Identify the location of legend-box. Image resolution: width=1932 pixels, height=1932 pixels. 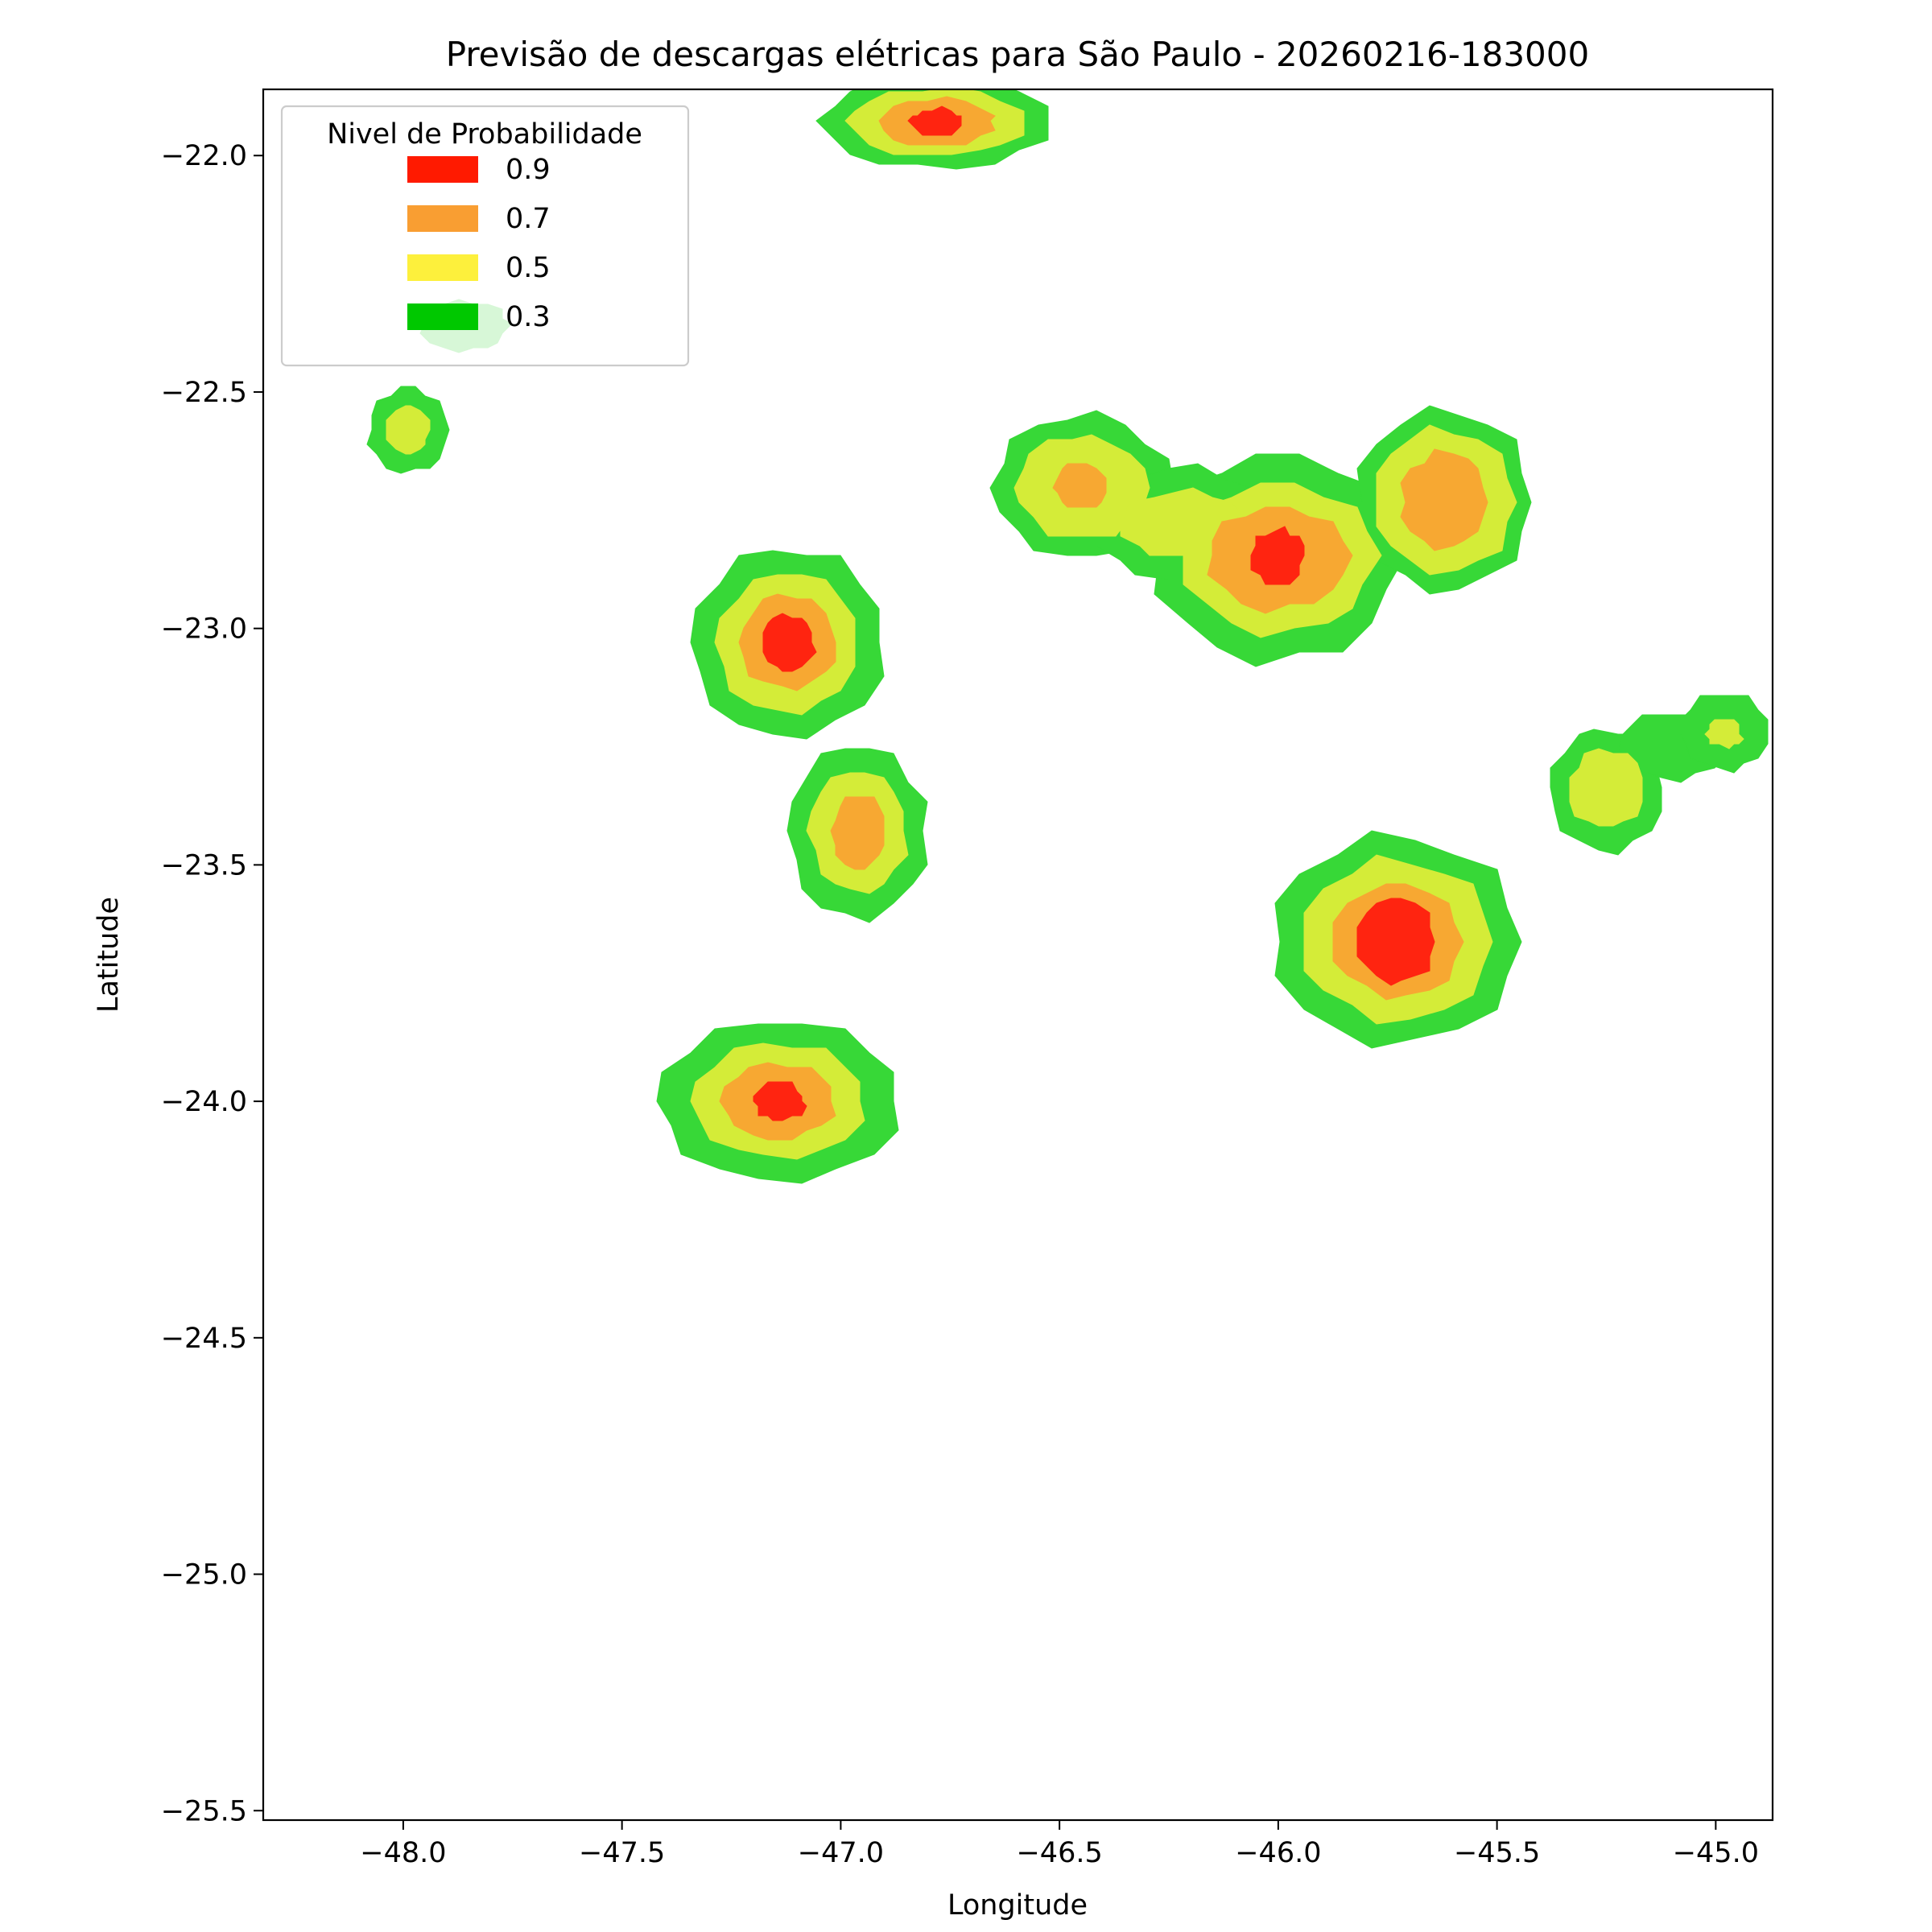
(485, 236).